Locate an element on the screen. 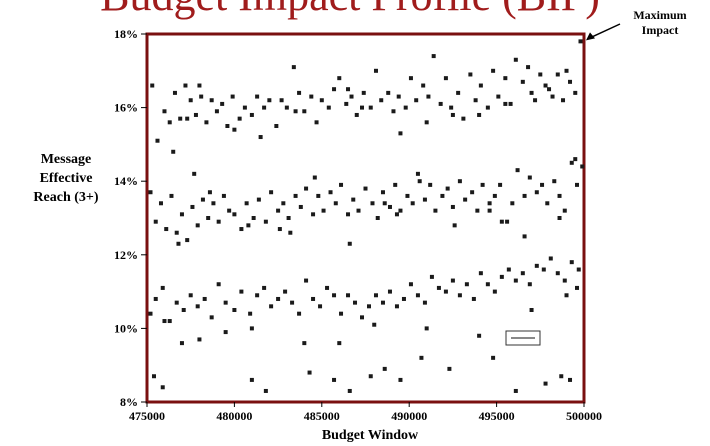 This screenshot has height=446, width=710. chart-title: Budget Impact Profile (BIP) is located at coordinates (350, 10).